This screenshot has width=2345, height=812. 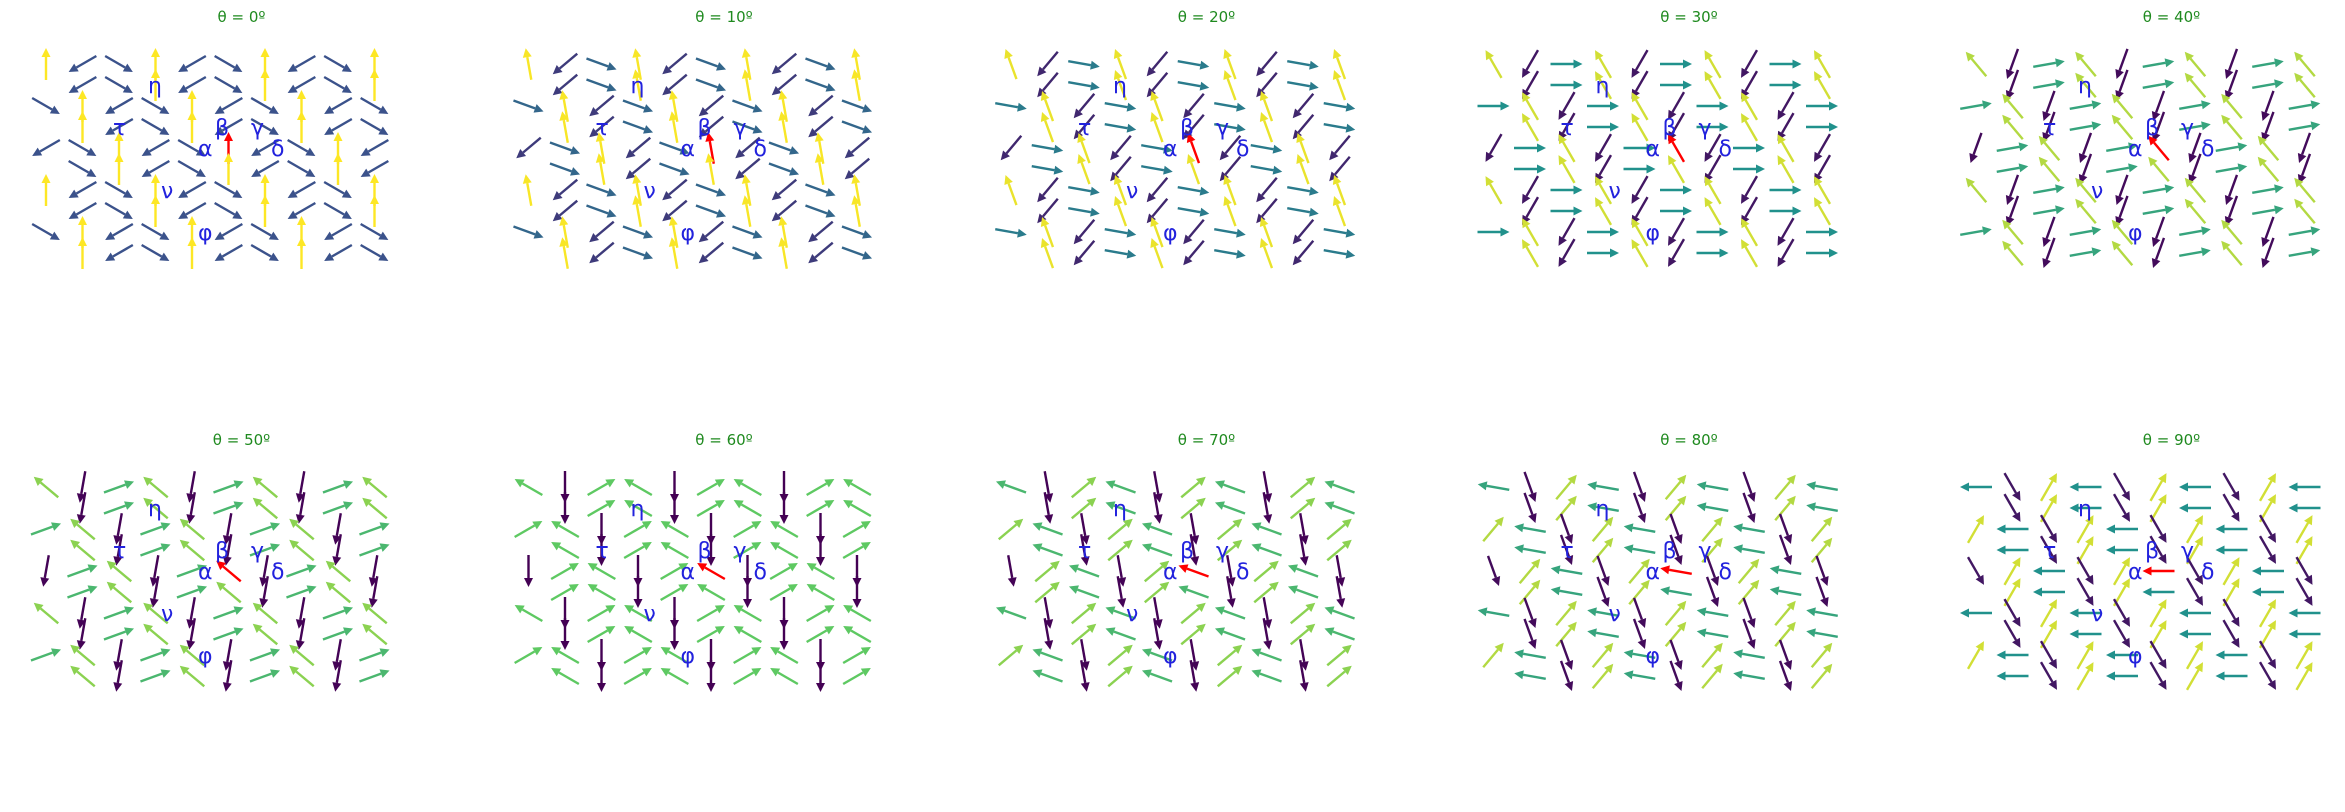 What do you see at coordinates (1206, 440) in the screenshot?
I see `panel-title: θ = 70º` at bounding box center [1206, 440].